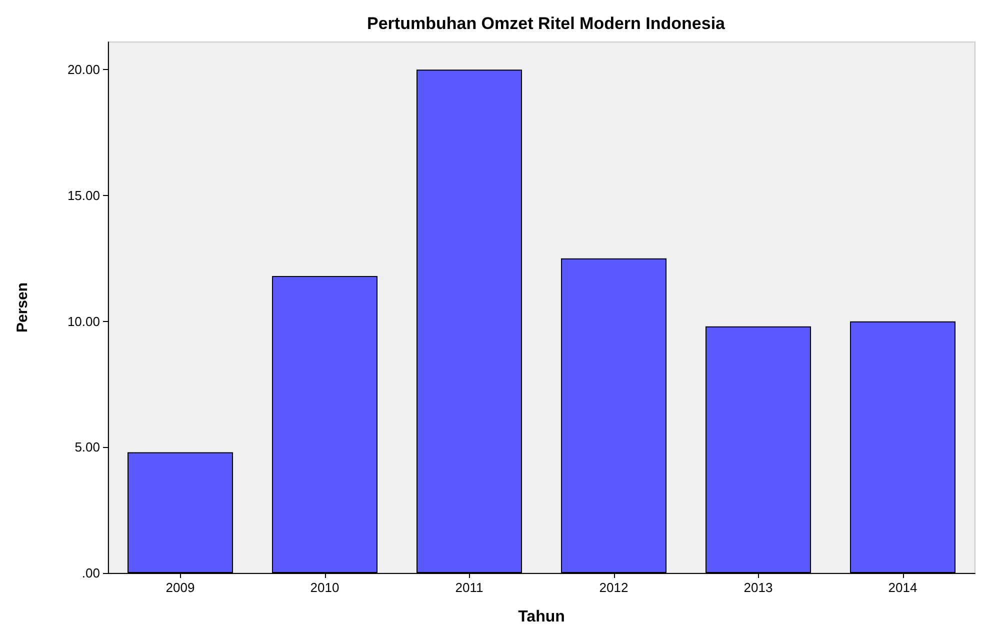 The height and width of the screenshot is (630, 991). What do you see at coordinates (325, 587) in the screenshot?
I see `x-tick-label: 2010` at bounding box center [325, 587].